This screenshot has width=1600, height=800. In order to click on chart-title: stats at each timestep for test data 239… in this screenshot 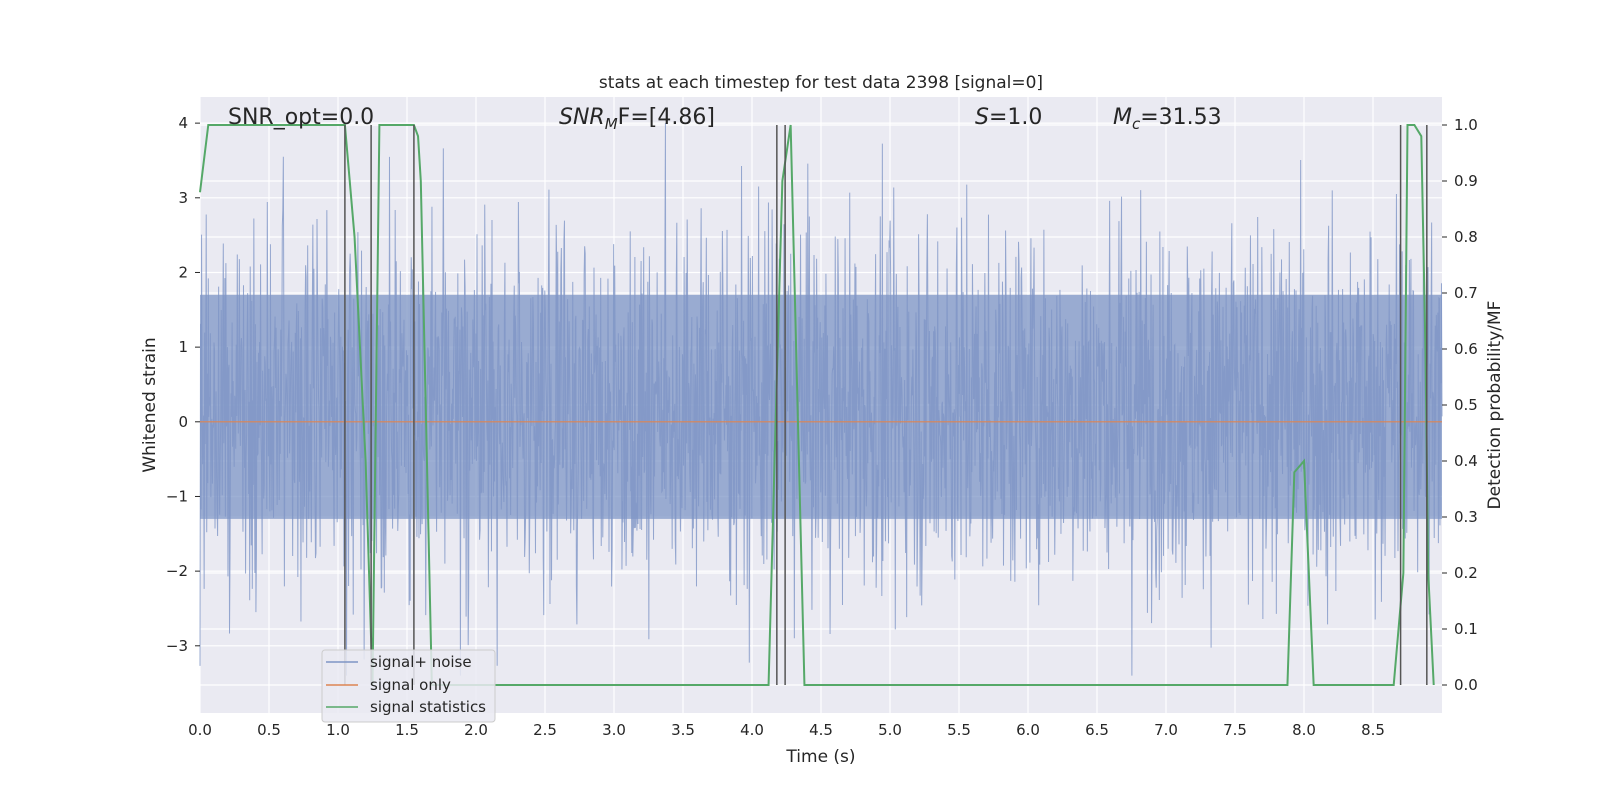, I will do `click(821, 83)`.